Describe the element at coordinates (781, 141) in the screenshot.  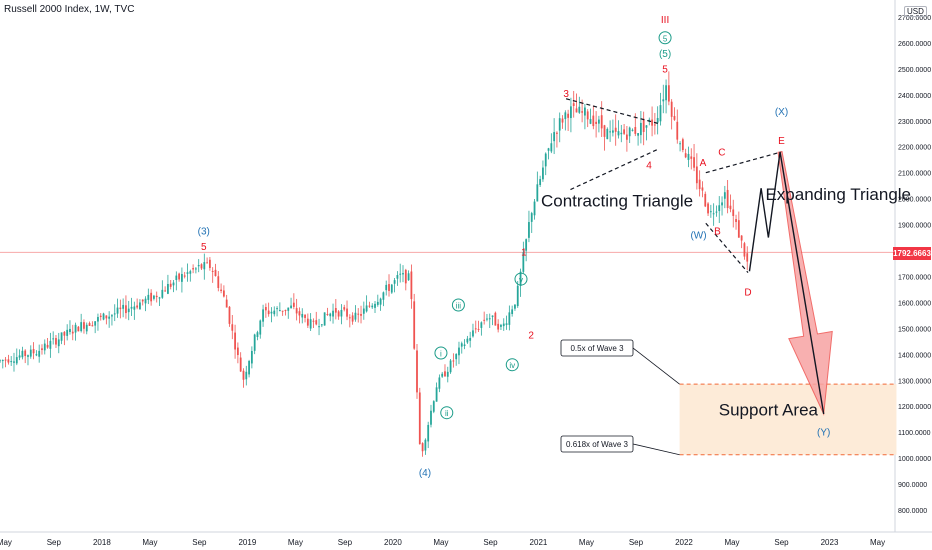
I see `wave-label: E` at that location.